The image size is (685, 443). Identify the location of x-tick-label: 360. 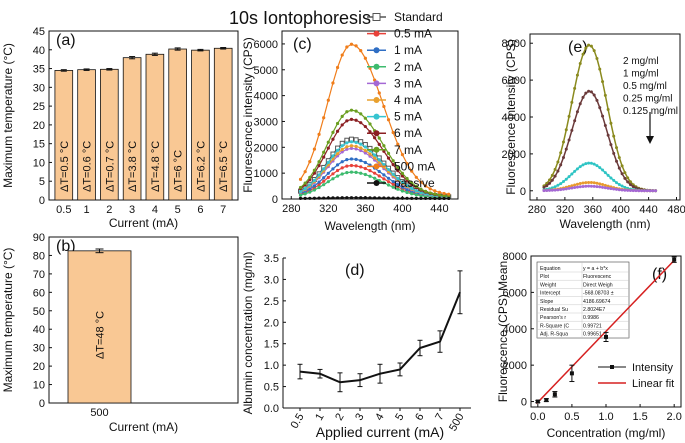
(593, 210).